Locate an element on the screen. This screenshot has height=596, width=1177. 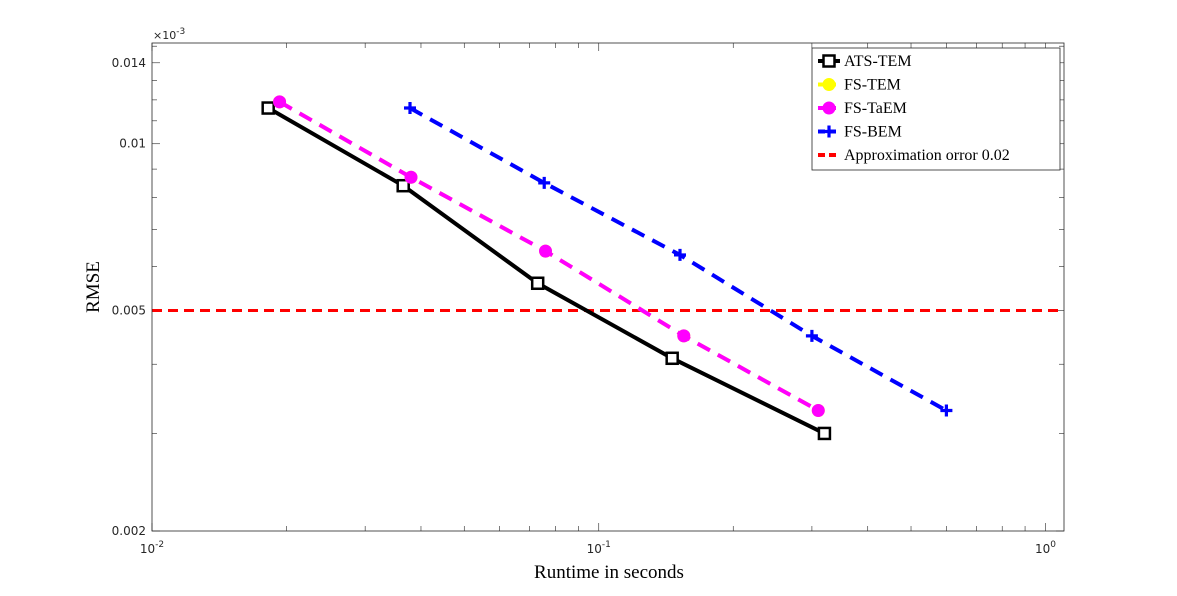
legend-label: FS-TEM is located at coordinates (872, 85).